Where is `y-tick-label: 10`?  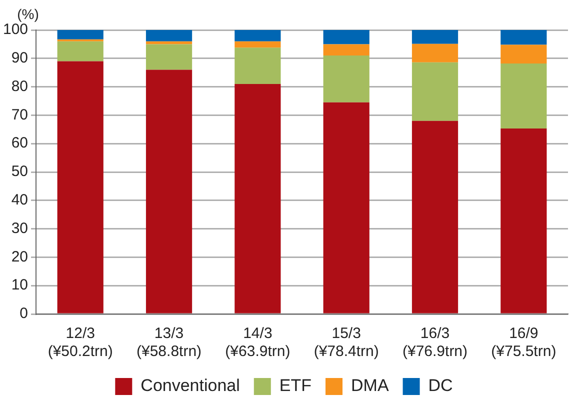 y-tick-label: 10 is located at coordinates (19, 285).